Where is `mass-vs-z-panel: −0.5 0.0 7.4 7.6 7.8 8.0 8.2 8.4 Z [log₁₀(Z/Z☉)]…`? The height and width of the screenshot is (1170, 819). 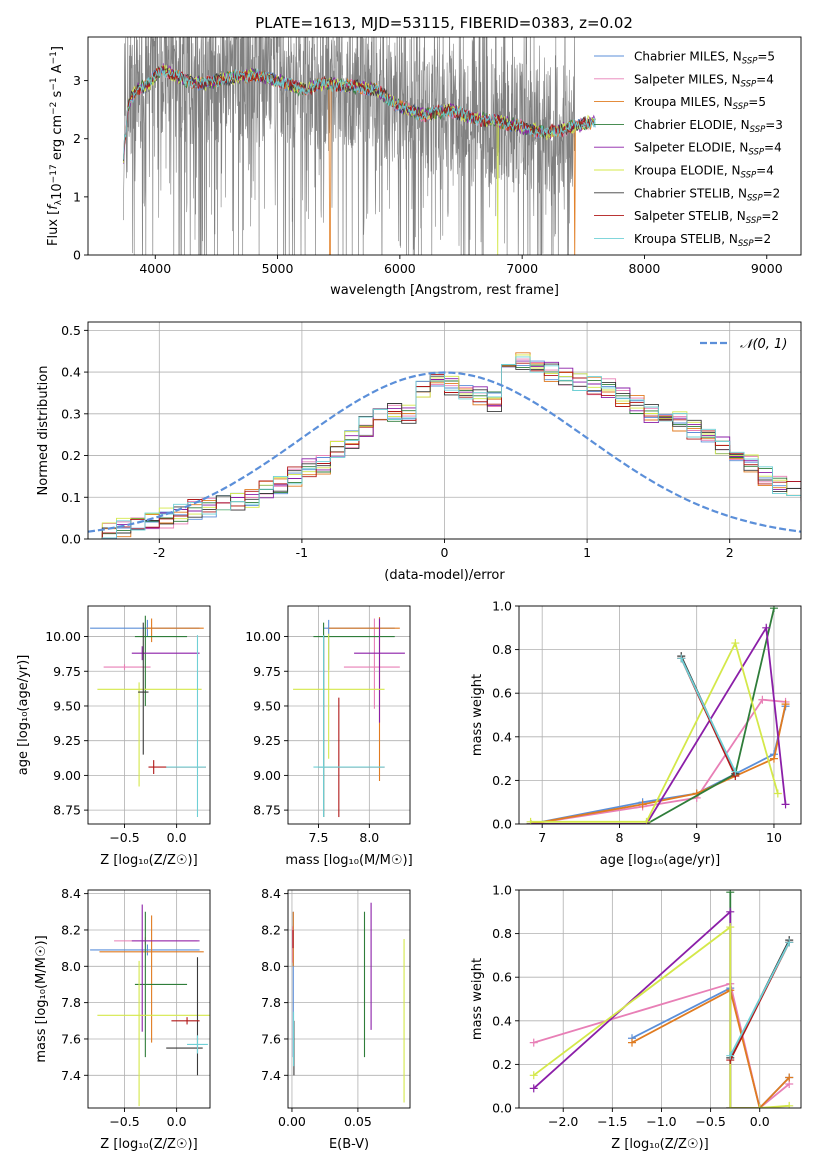 mass-vs-z-panel: −0.5 0.0 7.4 7.6 7.8 8.0 8.2 8.4 Z [log₁₀(Z/Z☉)]… is located at coordinates (122, 1019).